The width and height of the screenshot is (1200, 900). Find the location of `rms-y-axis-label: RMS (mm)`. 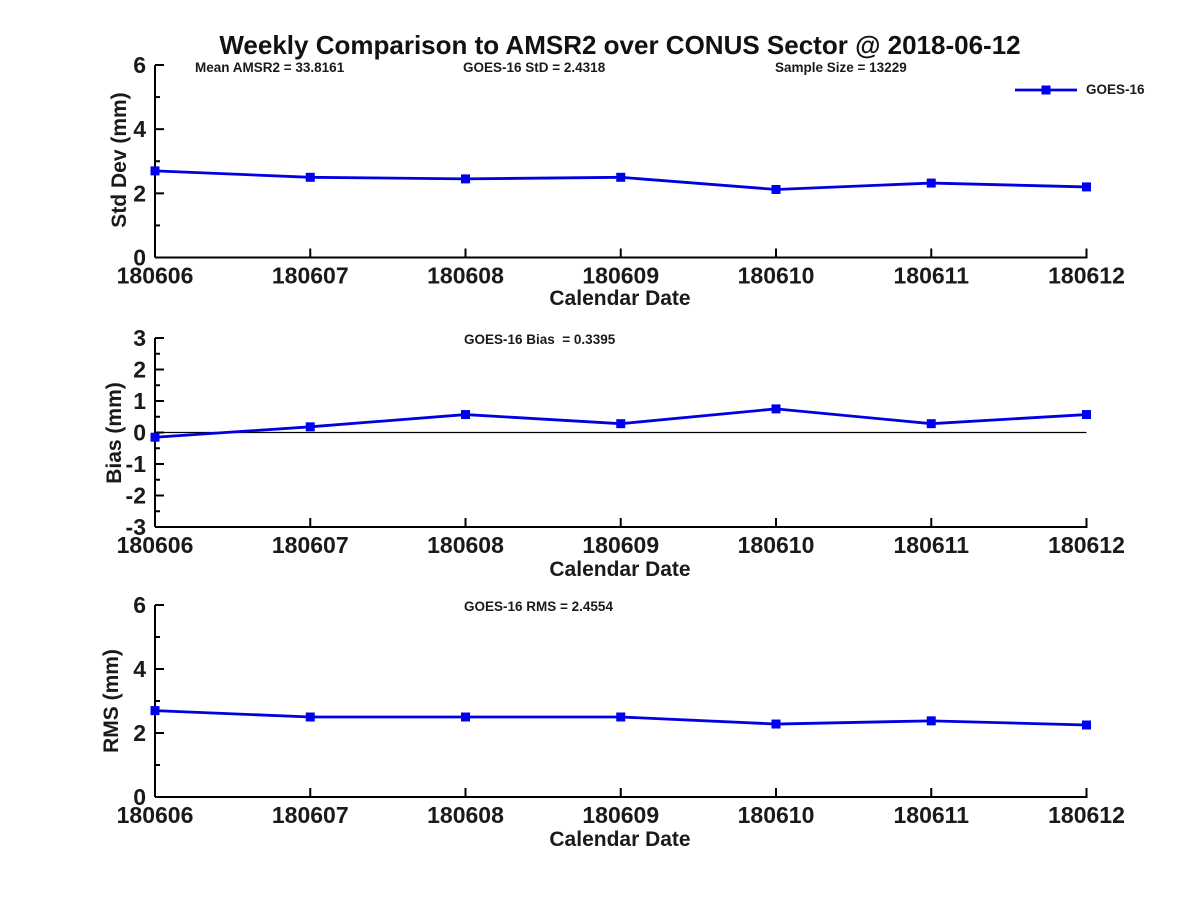

rms-y-axis-label: RMS (mm) is located at coordinates (111, 701).